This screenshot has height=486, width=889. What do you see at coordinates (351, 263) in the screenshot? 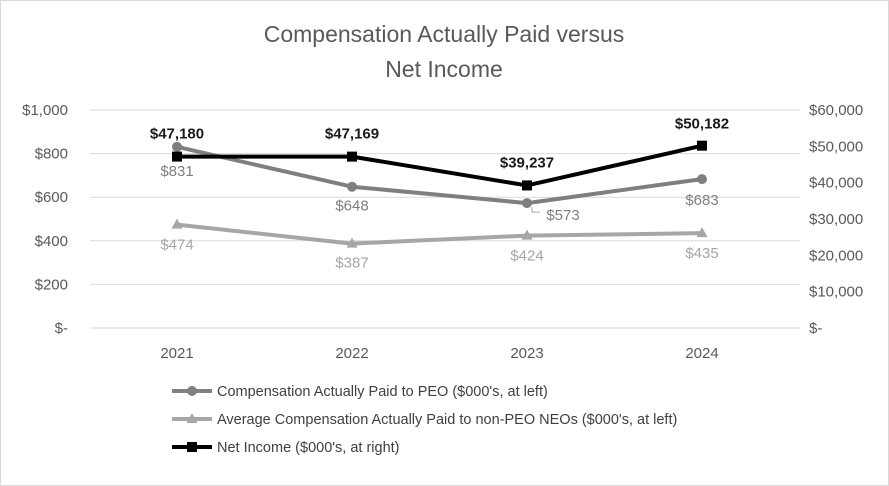
I see `neo-data-label: $387` at bounding box center [351, 263].